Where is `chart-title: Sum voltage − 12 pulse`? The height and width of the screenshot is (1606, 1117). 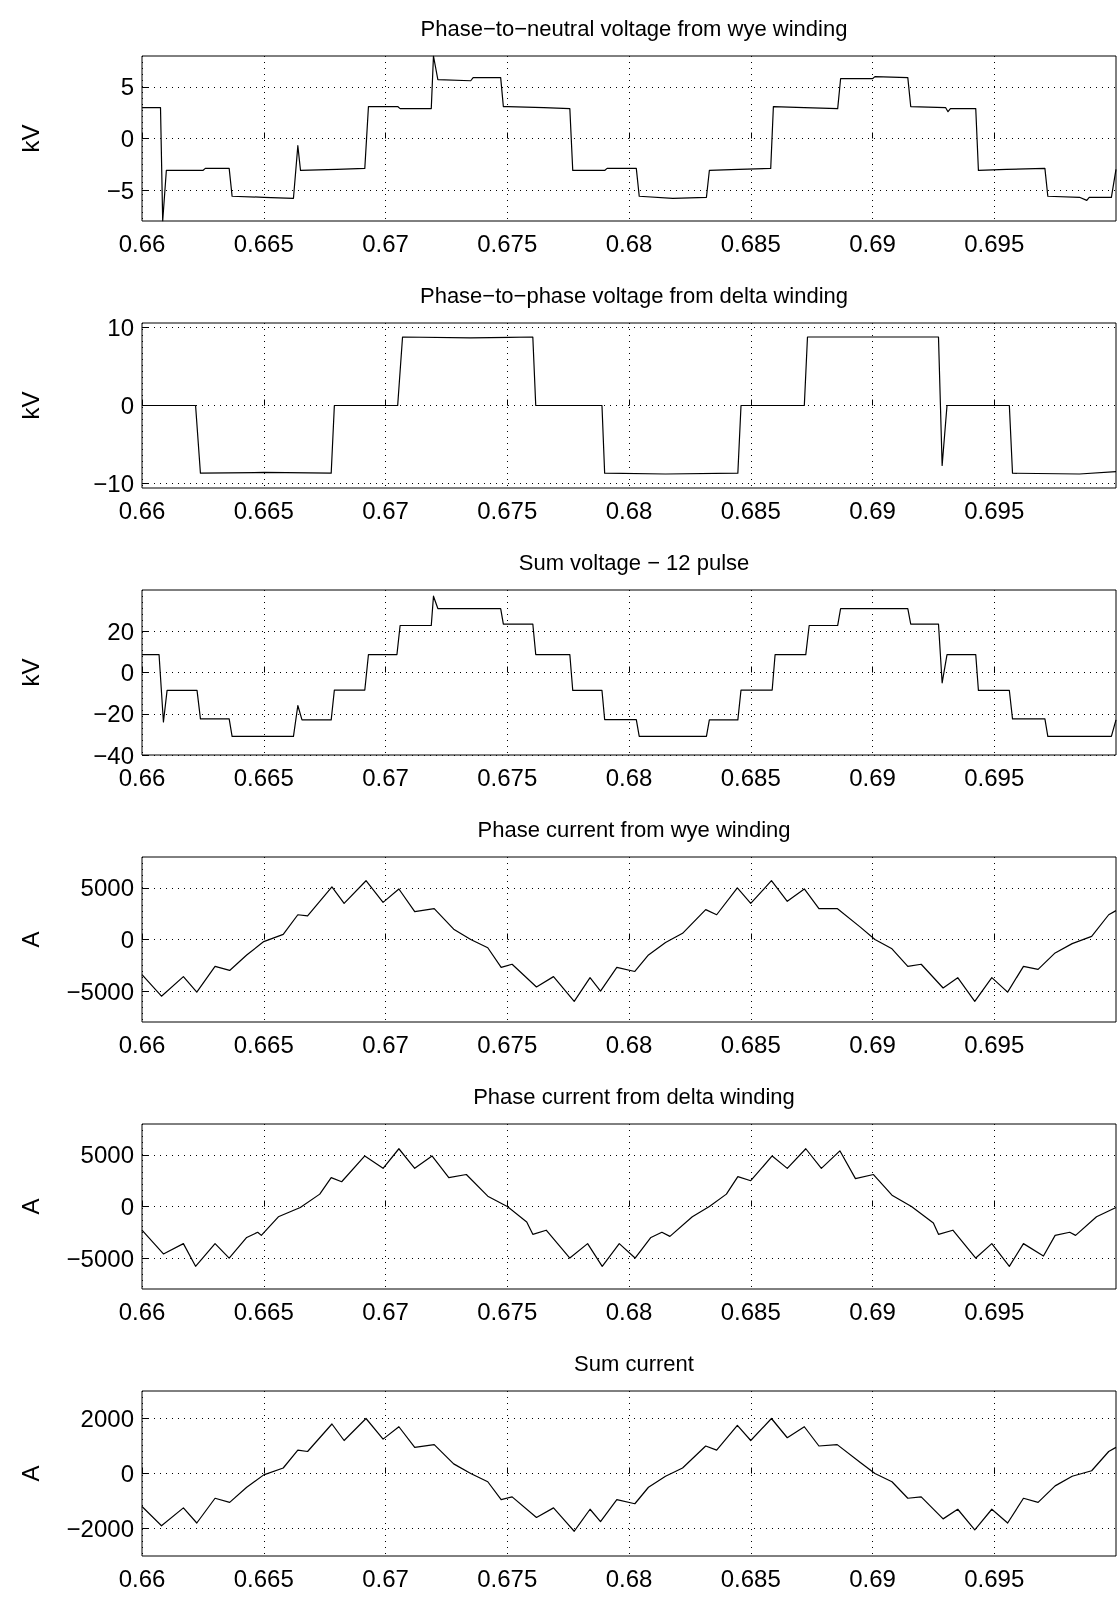
chart-title: Sum voltage − 12 pulse is located at coordinates (634, 562).